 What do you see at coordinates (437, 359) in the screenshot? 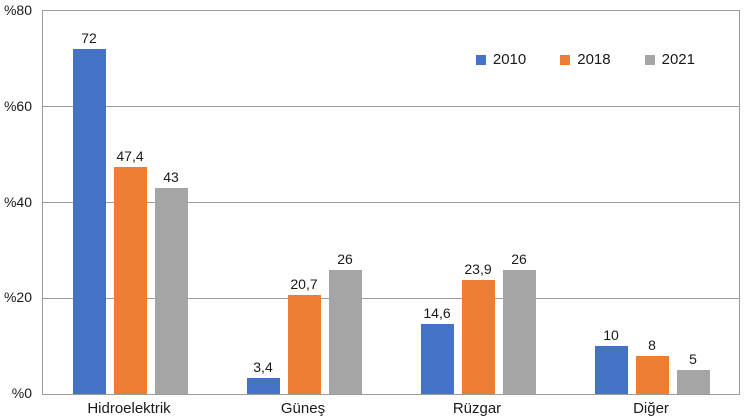
I see `bar-2010-Rüzgar` at bounding box center [437, 359].